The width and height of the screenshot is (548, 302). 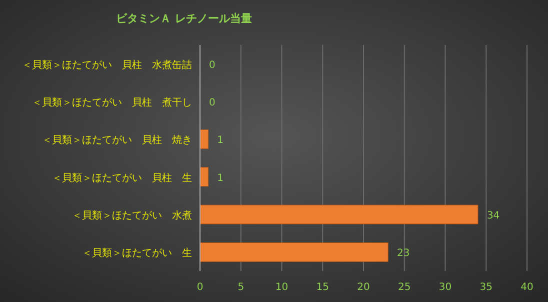 I want to click on y-tick-label: ＜貝類＞ほたてがい 水煮, so click(x=132, y=216).